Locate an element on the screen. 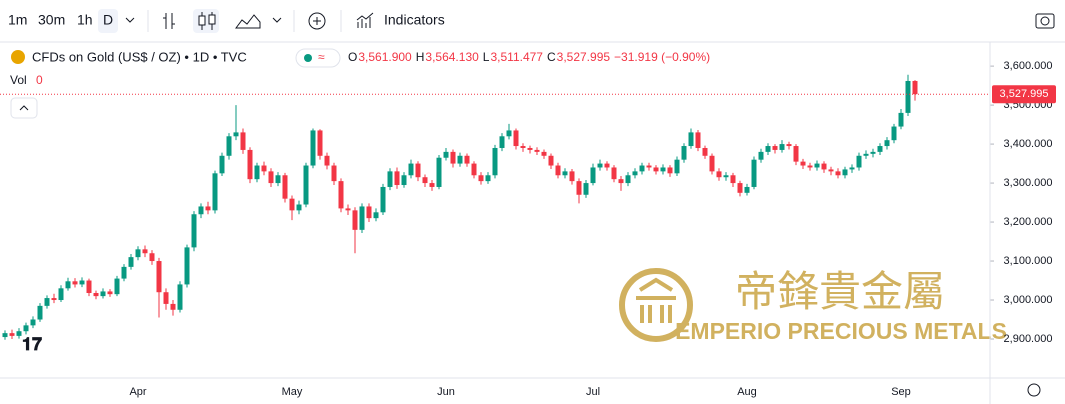 This screenshot has width=1065, height=404. y-tick-label: 3,200.000 is located at coordinates (1028, 222).